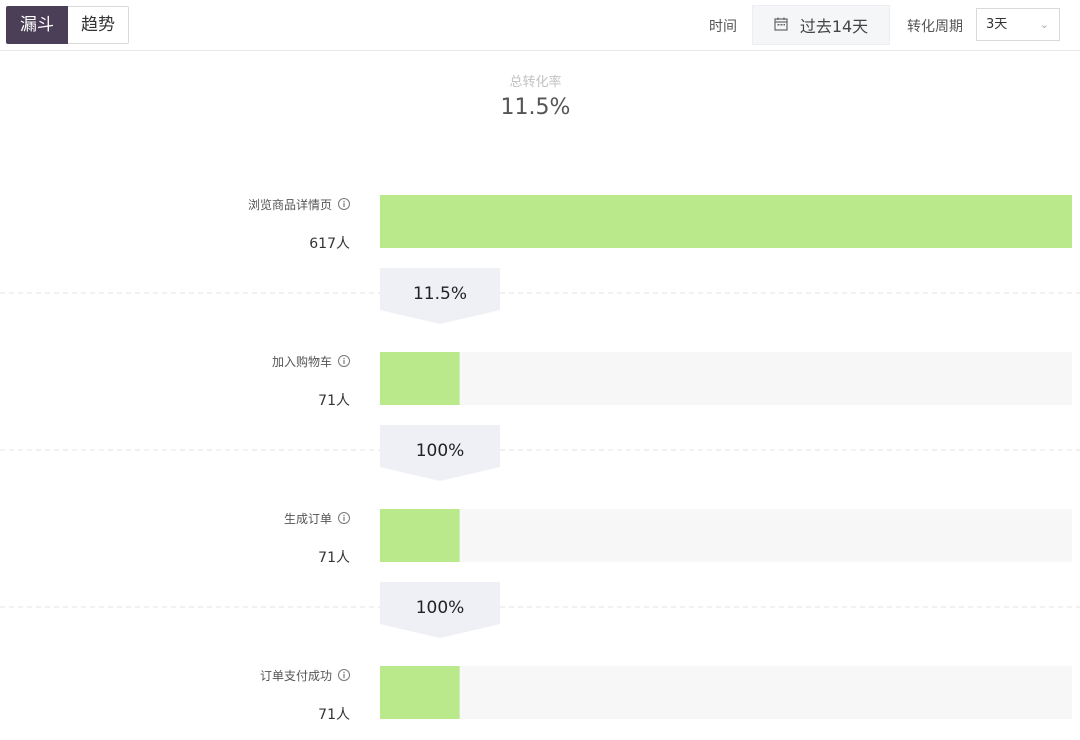  What do you see at coordinates (296, 676) in the screenshot?
I see `funnel-step-label: 订单支付成功` at bounding box center [296, 676].